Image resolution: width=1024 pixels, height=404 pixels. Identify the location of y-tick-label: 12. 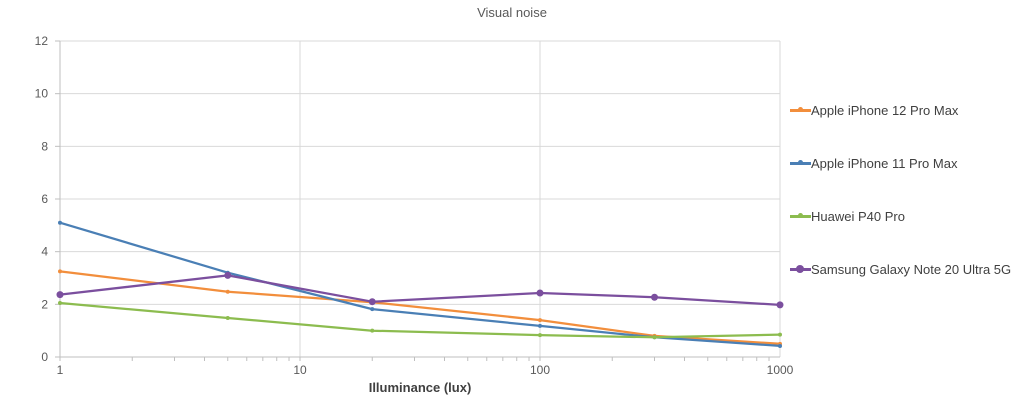
(42, 41).